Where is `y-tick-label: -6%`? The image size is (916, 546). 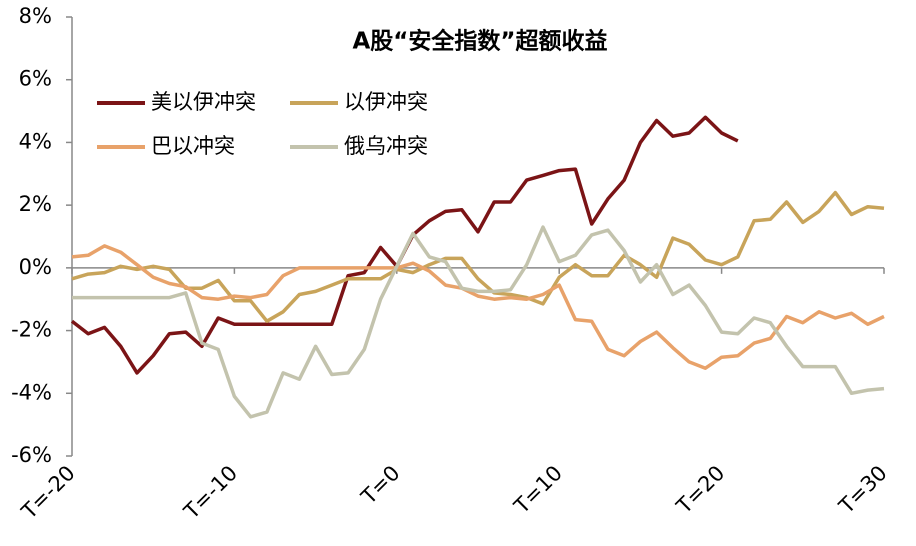
y-tick-label: -6% is located at coordinates (31, 455).